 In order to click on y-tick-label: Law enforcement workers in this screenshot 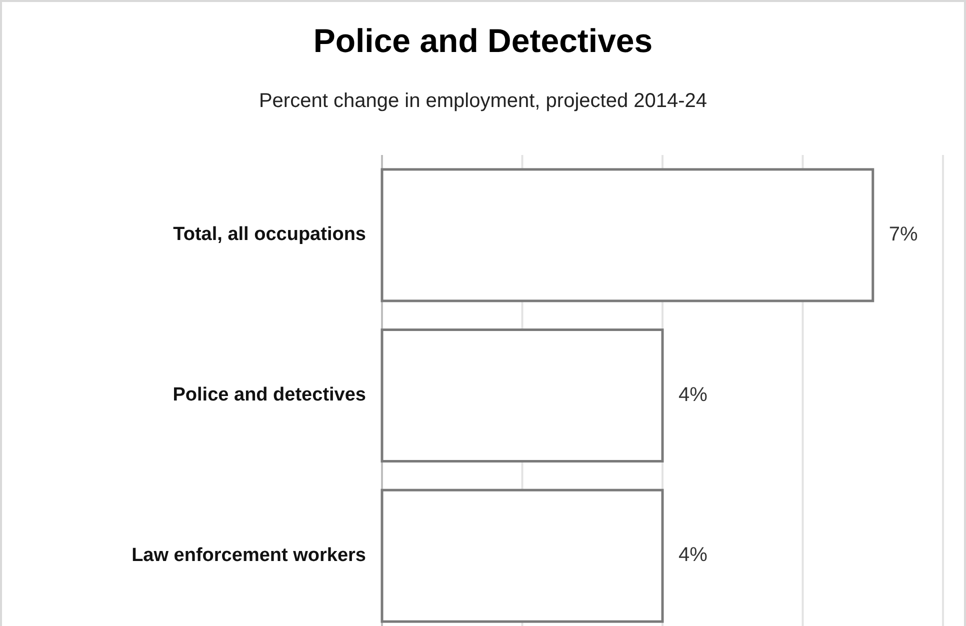, I will do `click(249, 555)`.